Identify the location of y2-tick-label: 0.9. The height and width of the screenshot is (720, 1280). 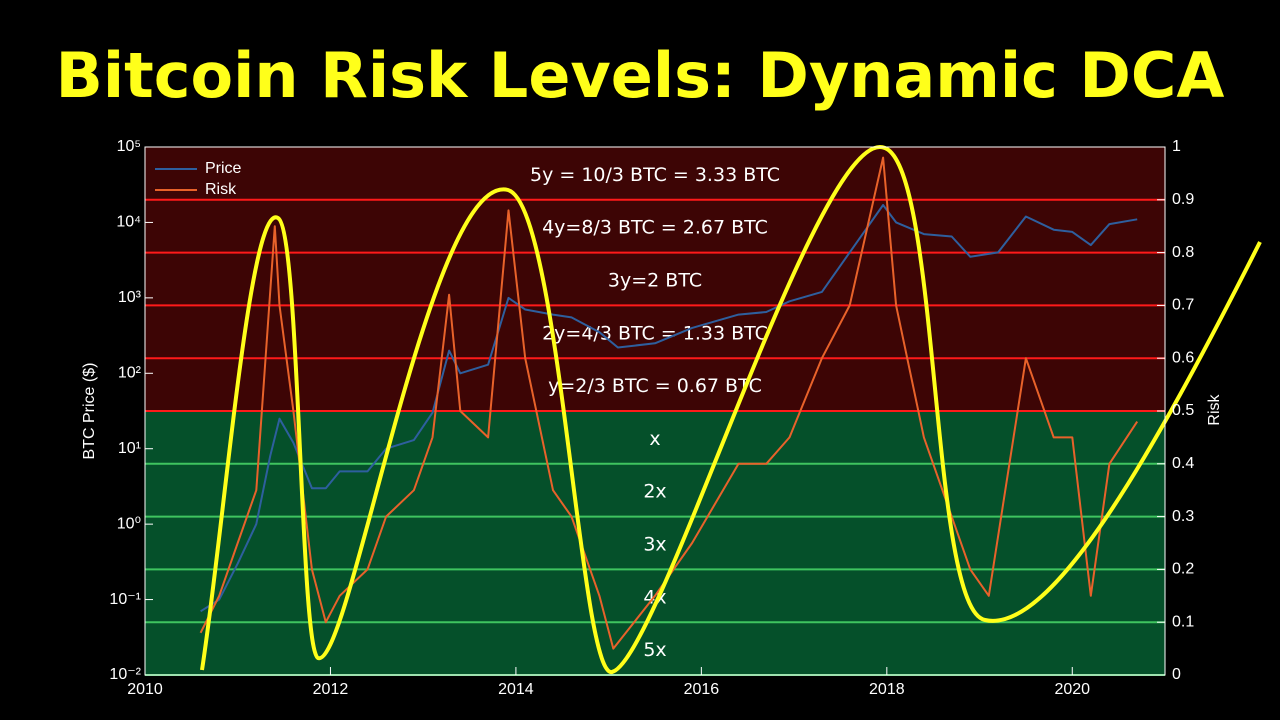
(1183, 199).